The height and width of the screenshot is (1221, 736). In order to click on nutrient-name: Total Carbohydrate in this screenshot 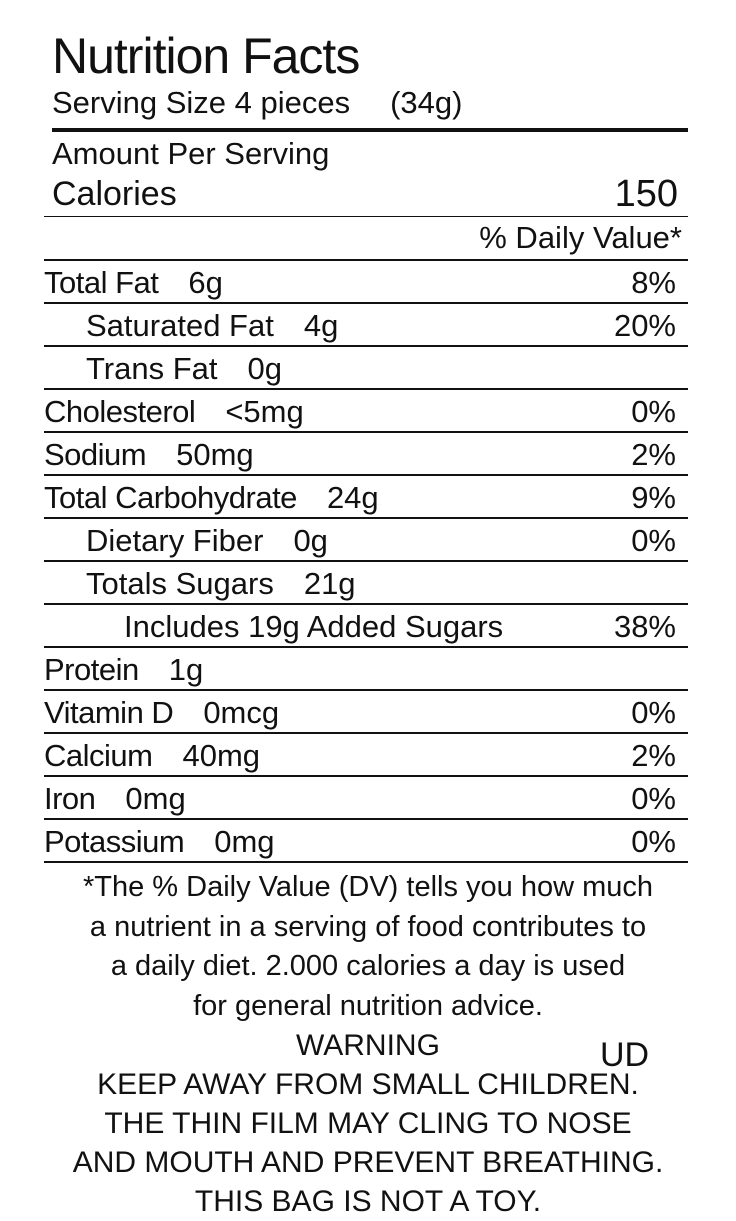, I will do `click(170, 497)`.